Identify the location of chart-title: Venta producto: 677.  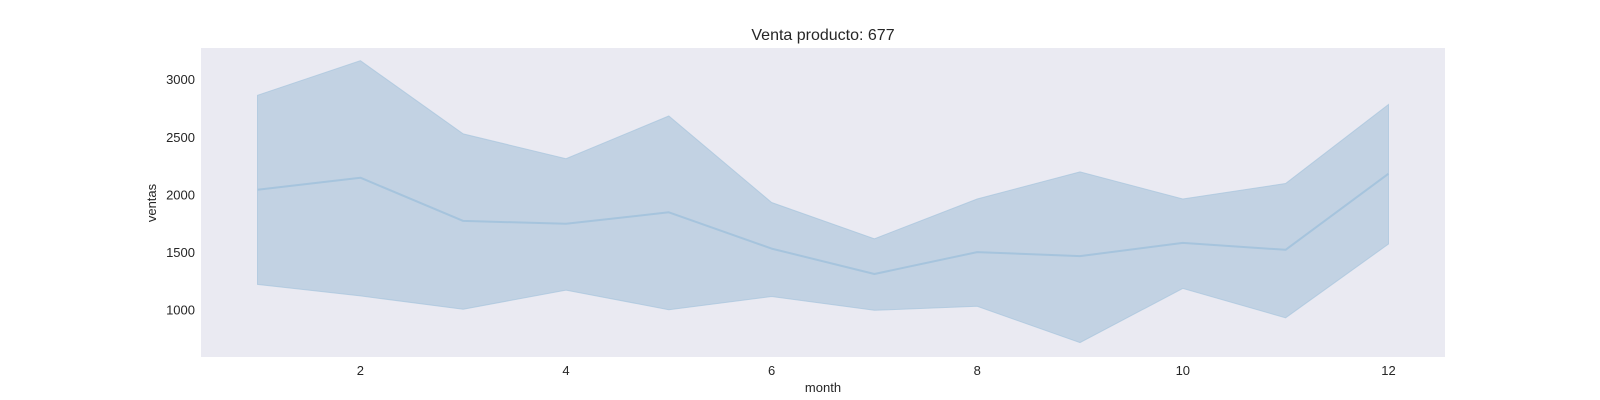
(822, 35).